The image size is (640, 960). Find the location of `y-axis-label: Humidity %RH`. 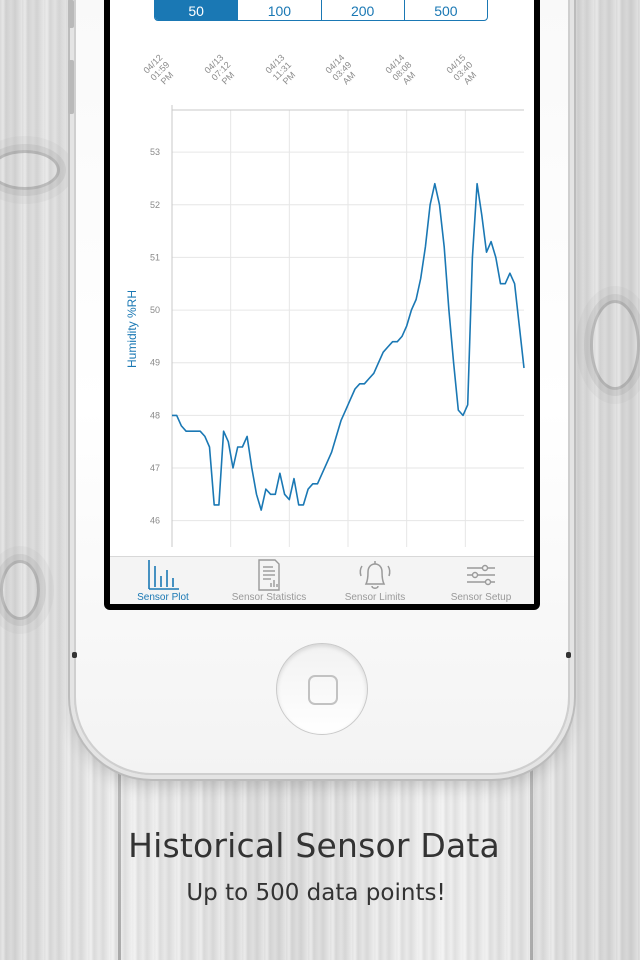

y-axis-label: Humidity %RH is located at coordinates (132, 329).